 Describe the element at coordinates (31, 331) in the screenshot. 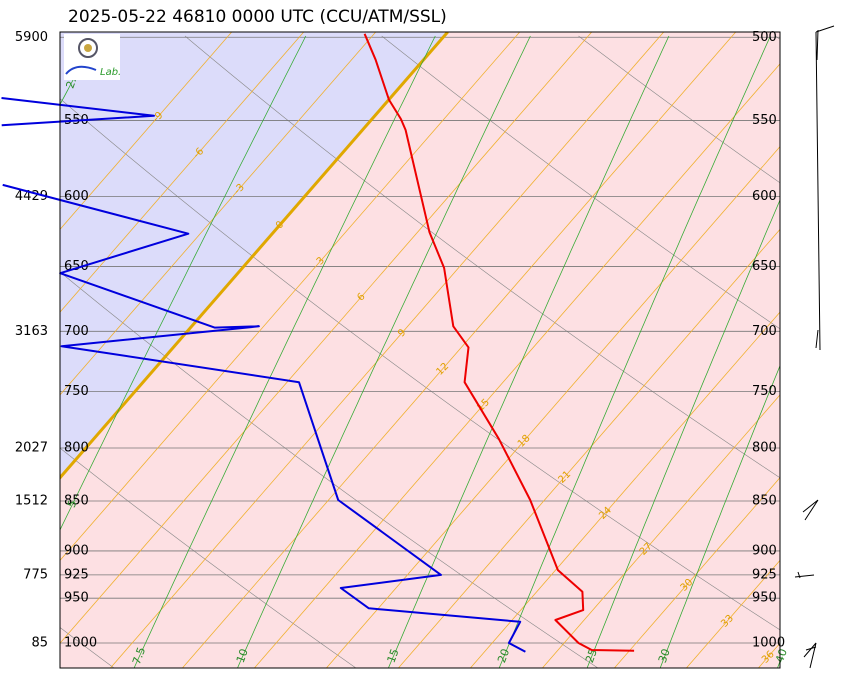

I see `height-label: 3163` at that location.